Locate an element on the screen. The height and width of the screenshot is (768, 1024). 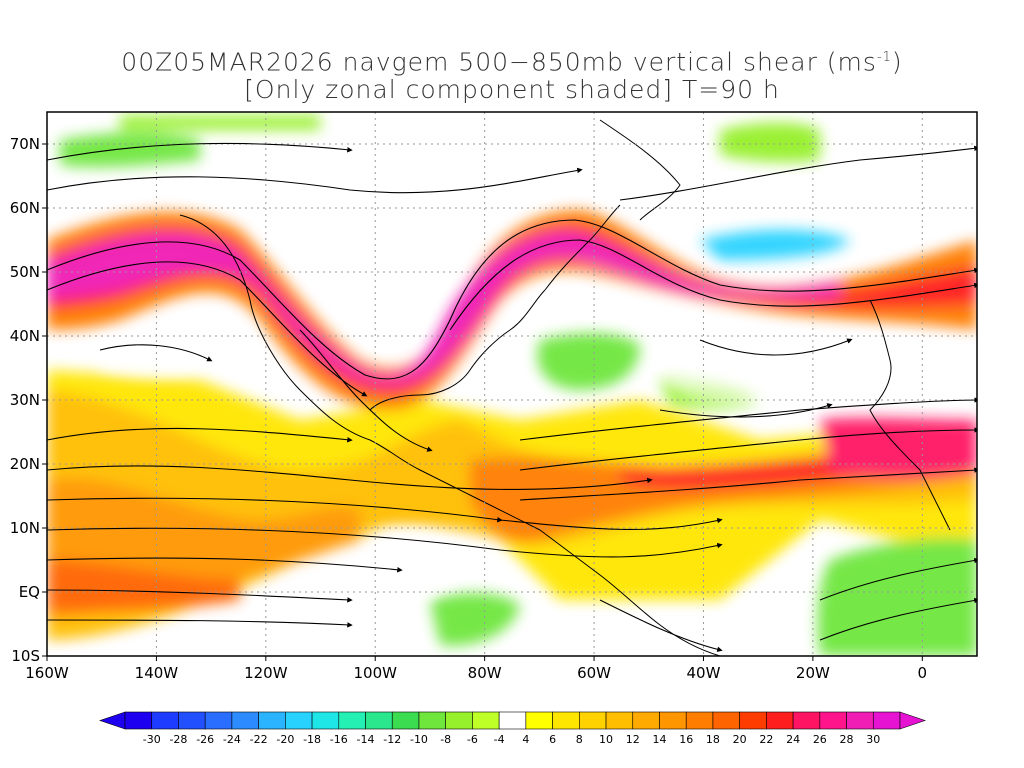
colorbar-label: -16 is located at coordinates (339, 739).